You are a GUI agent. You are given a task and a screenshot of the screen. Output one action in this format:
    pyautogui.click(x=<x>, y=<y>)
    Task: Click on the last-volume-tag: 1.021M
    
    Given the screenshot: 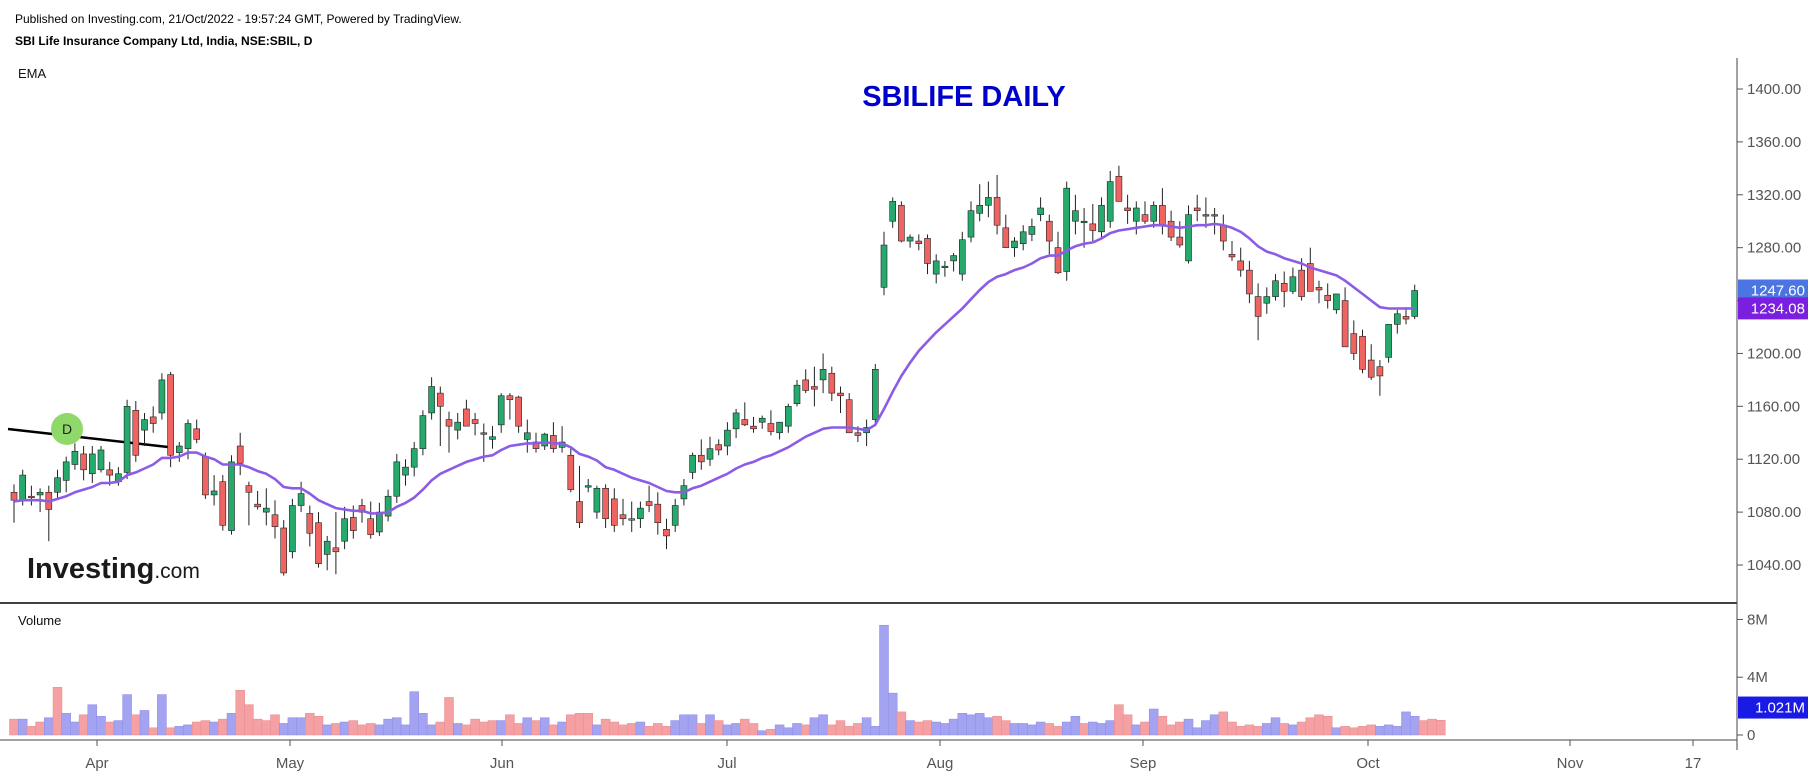 What is the action you would take?
    pyautogui.click(x=1780, y=708)
    